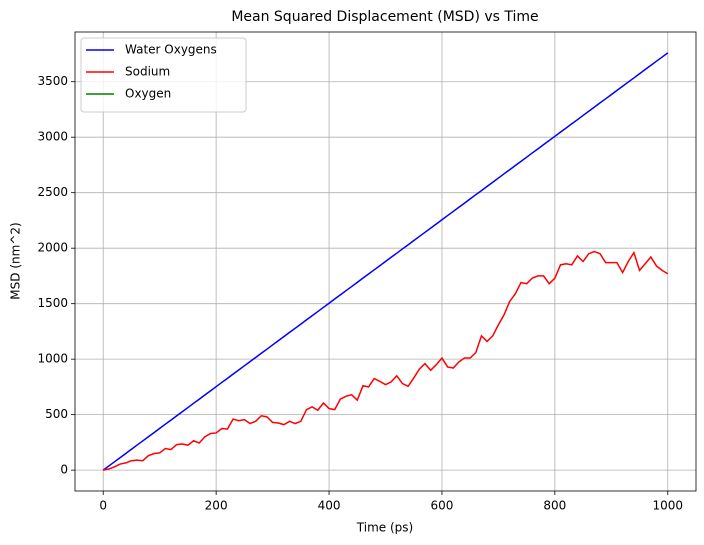 The image size is (704, 545). Describe the element at coordinates (52, 137) in the screenshot. I see `y-tick-label: 3000` at that location.